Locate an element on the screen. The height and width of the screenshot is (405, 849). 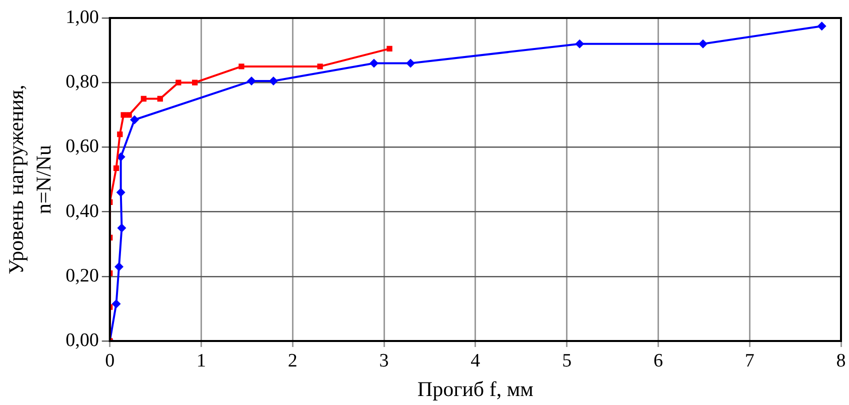
x-tick-label: 3 is located at coordinates (384, 361).